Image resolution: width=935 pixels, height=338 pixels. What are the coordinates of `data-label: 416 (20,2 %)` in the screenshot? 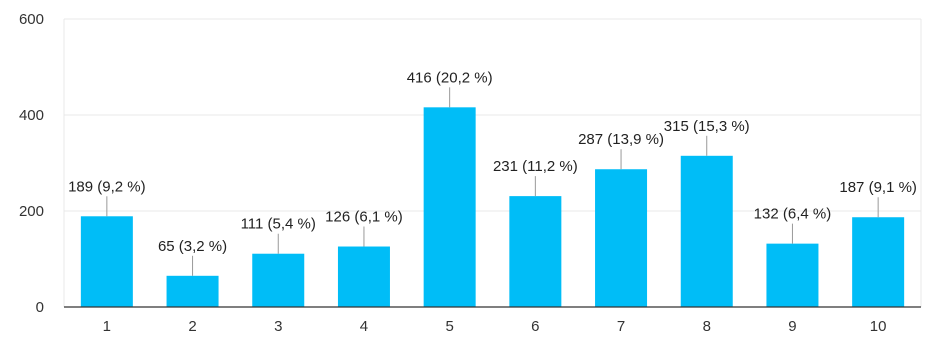 It's located at (450, 77).